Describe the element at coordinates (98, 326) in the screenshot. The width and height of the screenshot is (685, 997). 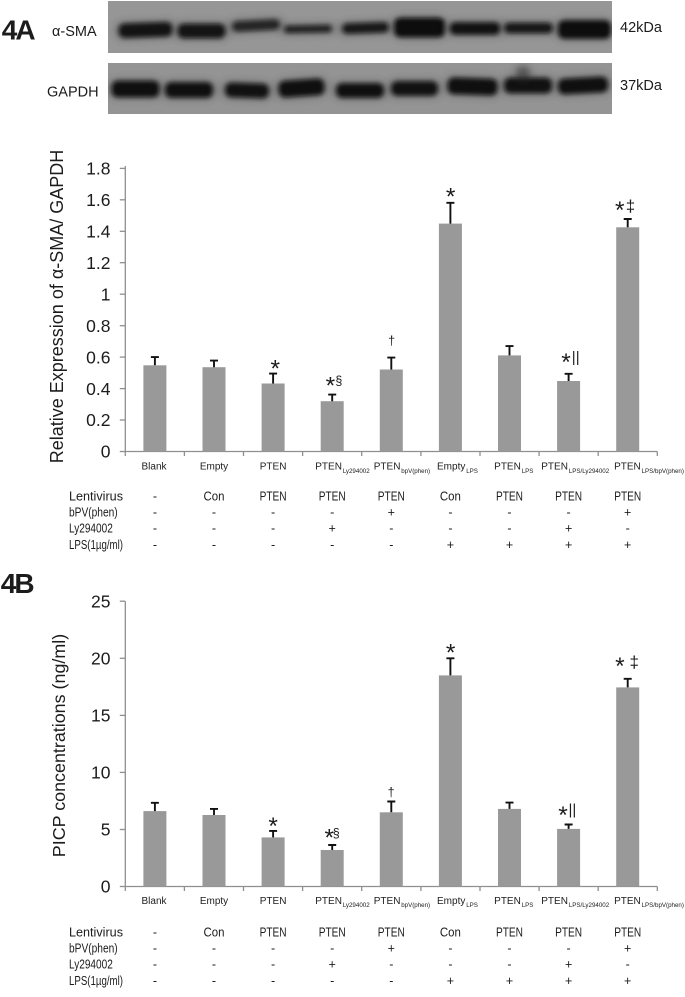
I see `svg-text: 0.8` at that location.